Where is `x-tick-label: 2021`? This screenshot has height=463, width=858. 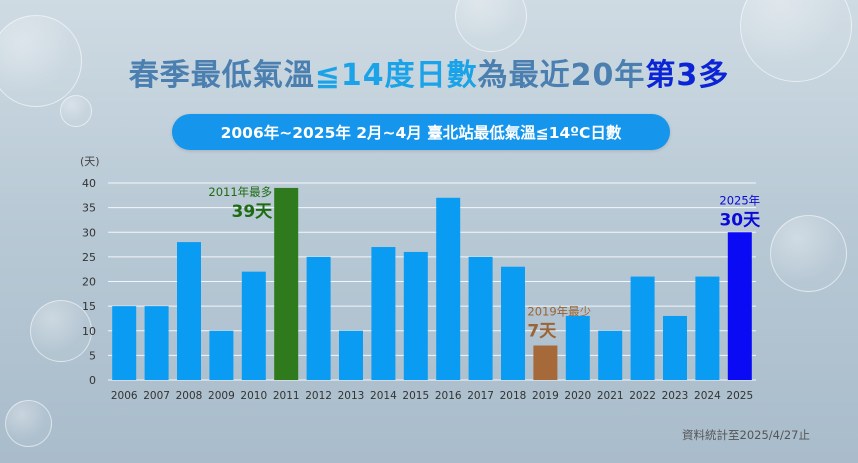
x-tick-label: 2021 is located at coordinates (610, 396).